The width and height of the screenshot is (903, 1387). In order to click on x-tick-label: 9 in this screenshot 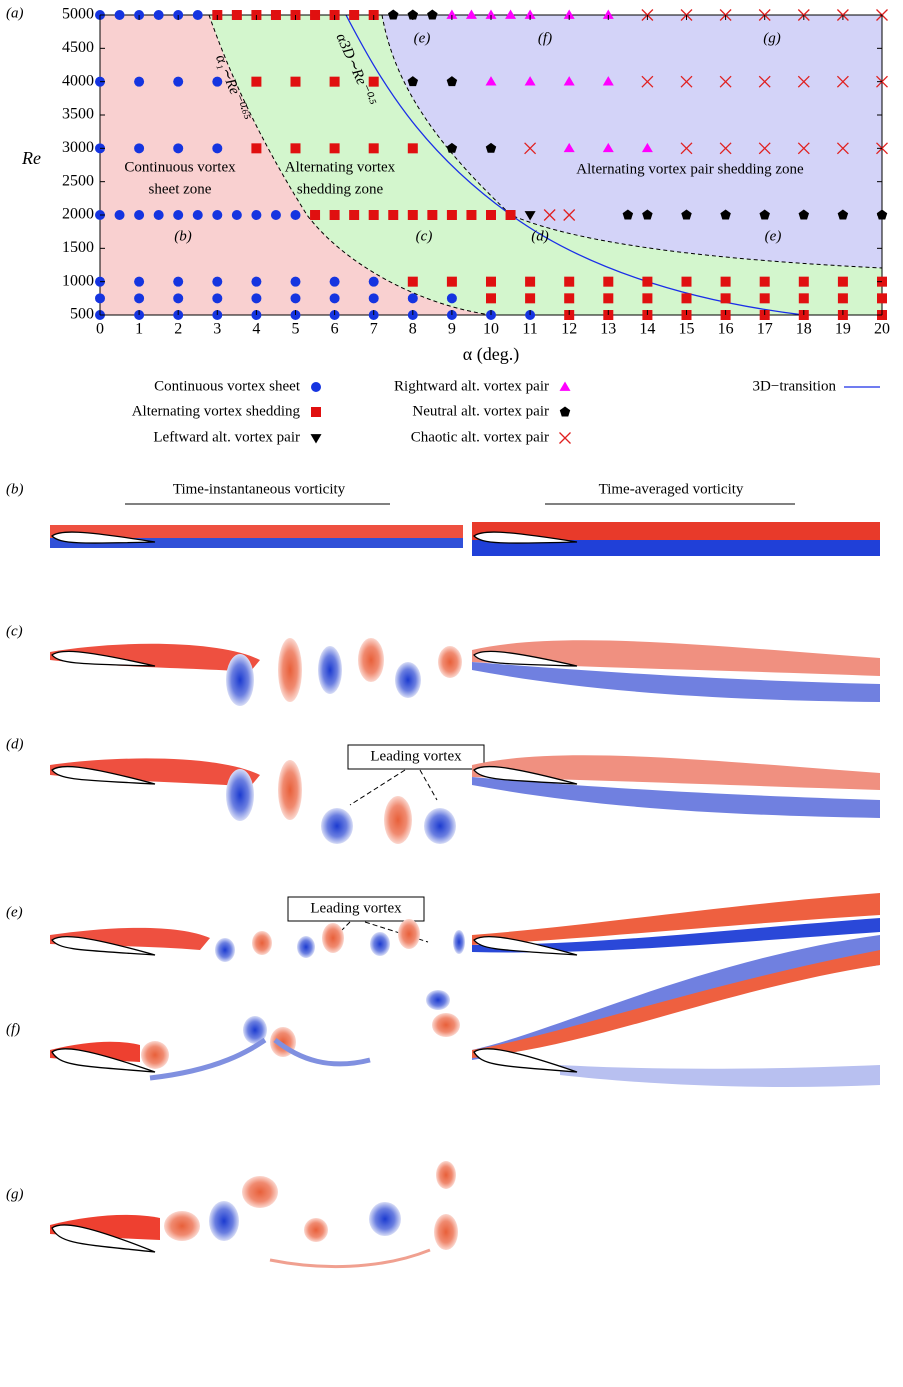, I will do `click(452, 329)`.